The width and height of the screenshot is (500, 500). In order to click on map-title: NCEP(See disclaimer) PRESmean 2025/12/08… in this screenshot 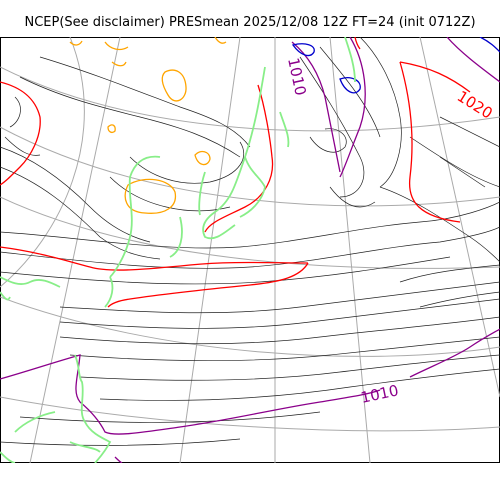, I will do `click(250, 22)`.